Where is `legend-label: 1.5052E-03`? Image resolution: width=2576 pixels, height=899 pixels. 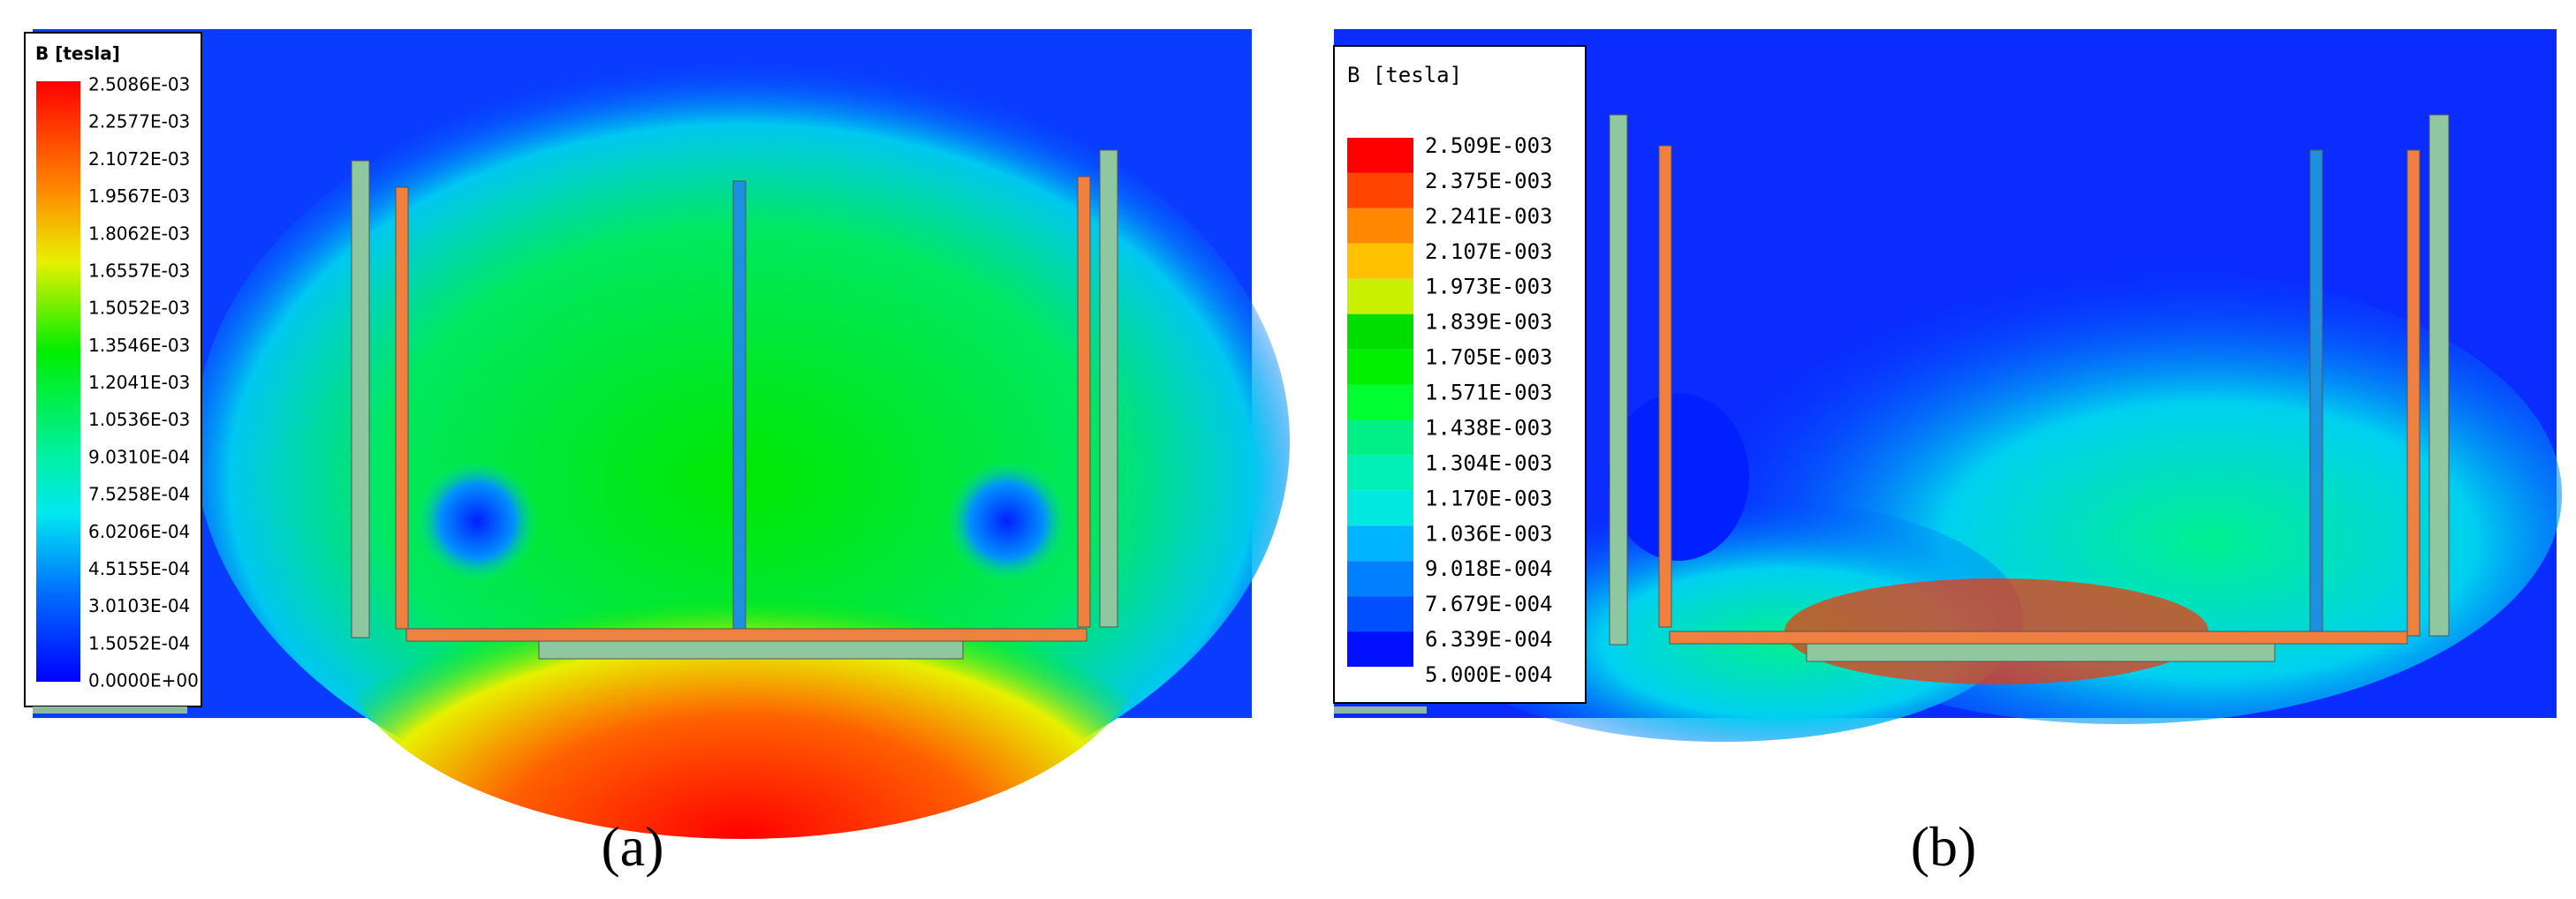 legend-label: 1.5052E-03 is located at coordinates (139, 308).